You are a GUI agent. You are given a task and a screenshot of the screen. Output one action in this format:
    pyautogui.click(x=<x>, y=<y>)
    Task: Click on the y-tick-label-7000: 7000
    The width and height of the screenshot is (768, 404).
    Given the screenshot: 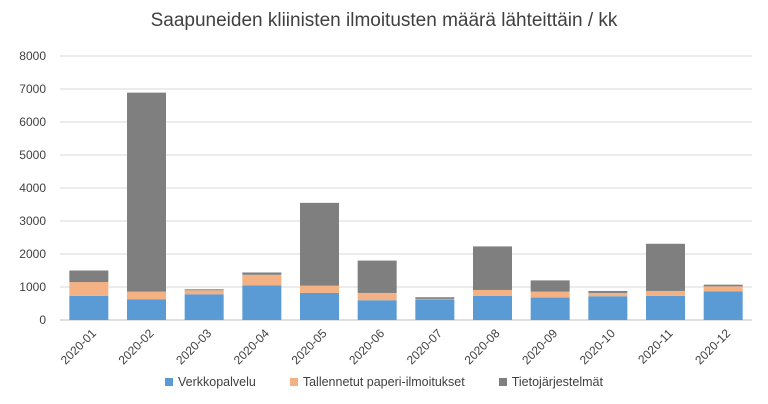 What is the action you would take?
    pyautogui.click(x=32, y=89)
    